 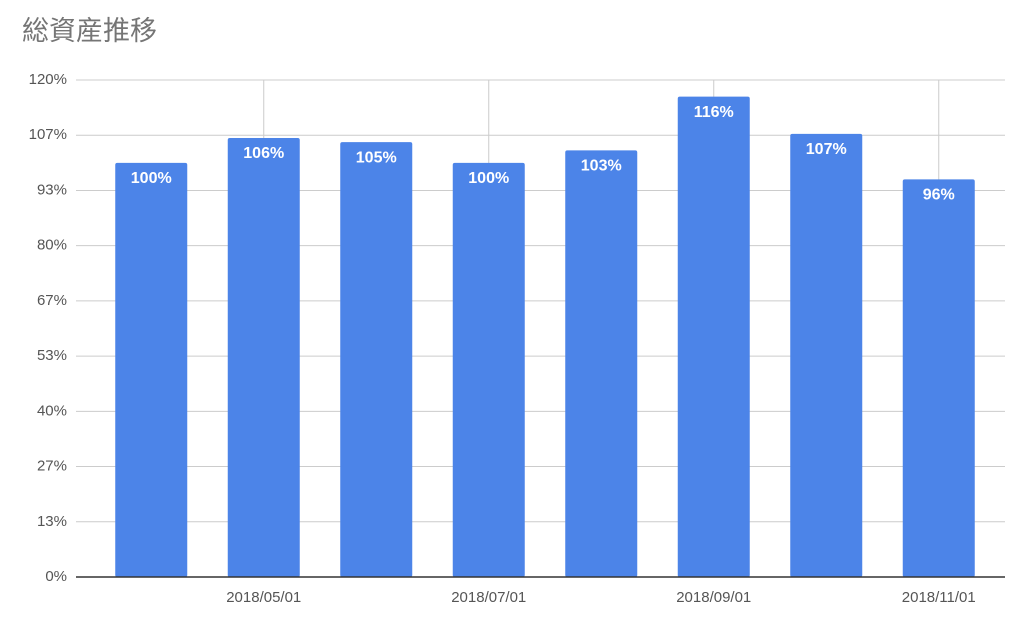 What do you see at coordinates (939, 597) in the screenshot?
I see `x-tick-label: 2018/11/01` at bounding box center [939, 597].